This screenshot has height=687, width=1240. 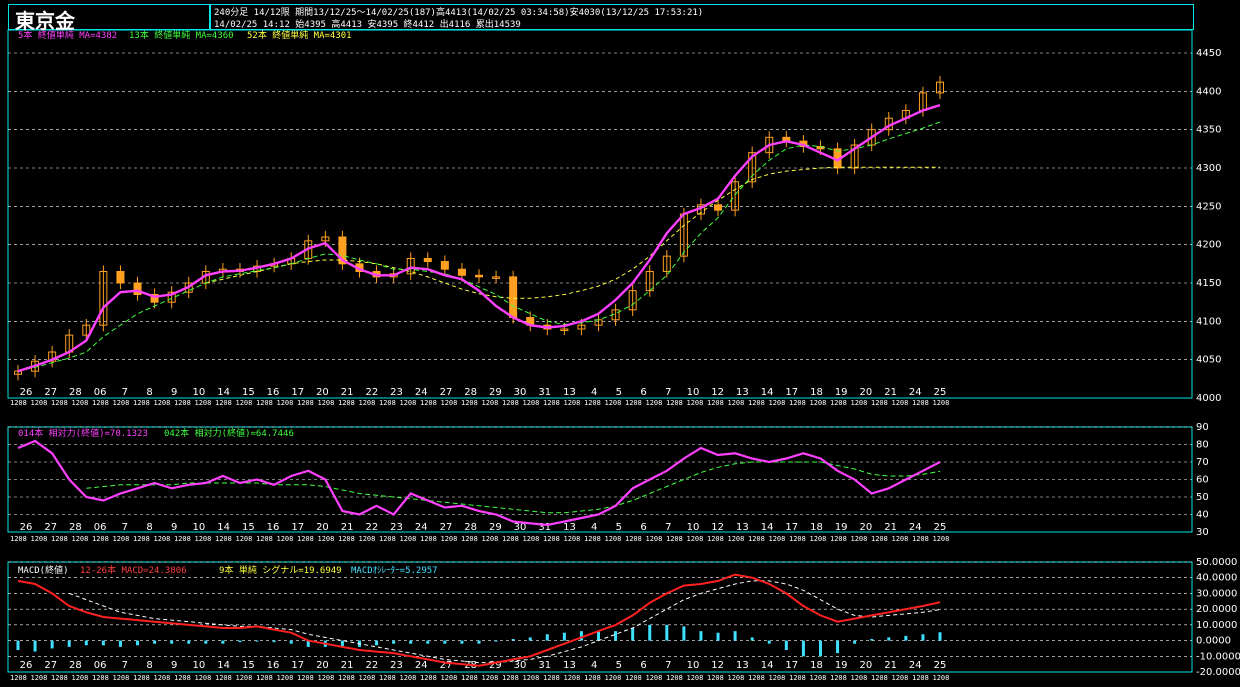 I want to click on y-tick-label: 4450, so click(x=1208, y=53).